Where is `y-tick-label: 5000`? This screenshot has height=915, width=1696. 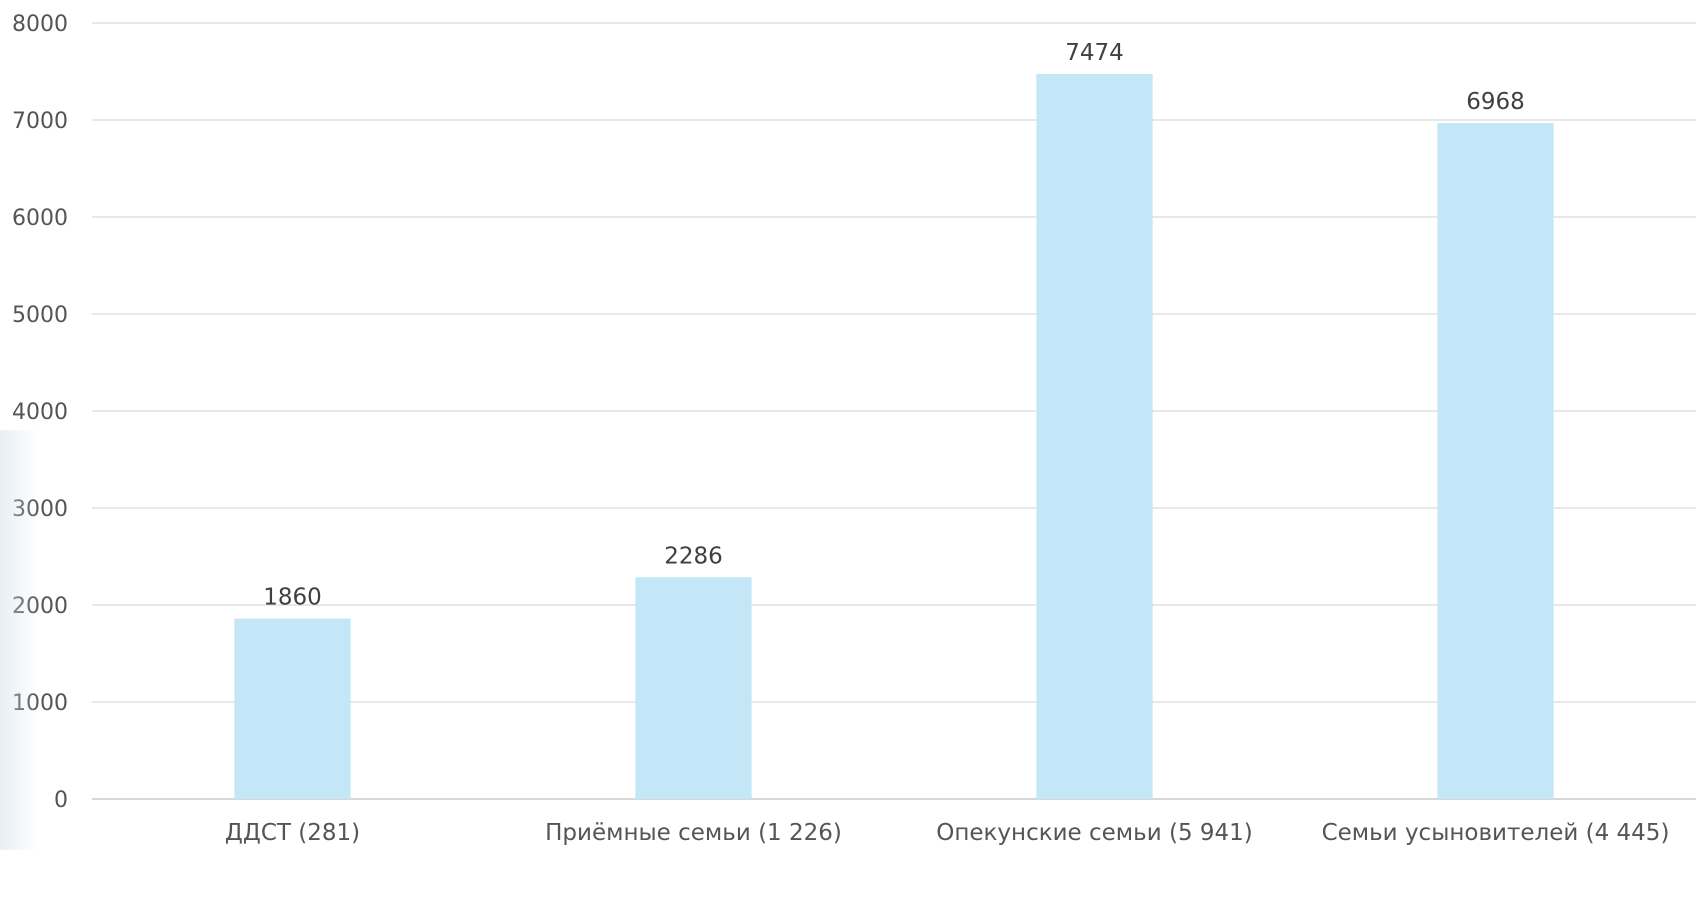
y-tick-label: 5000 is located at coordinates (40, 315).